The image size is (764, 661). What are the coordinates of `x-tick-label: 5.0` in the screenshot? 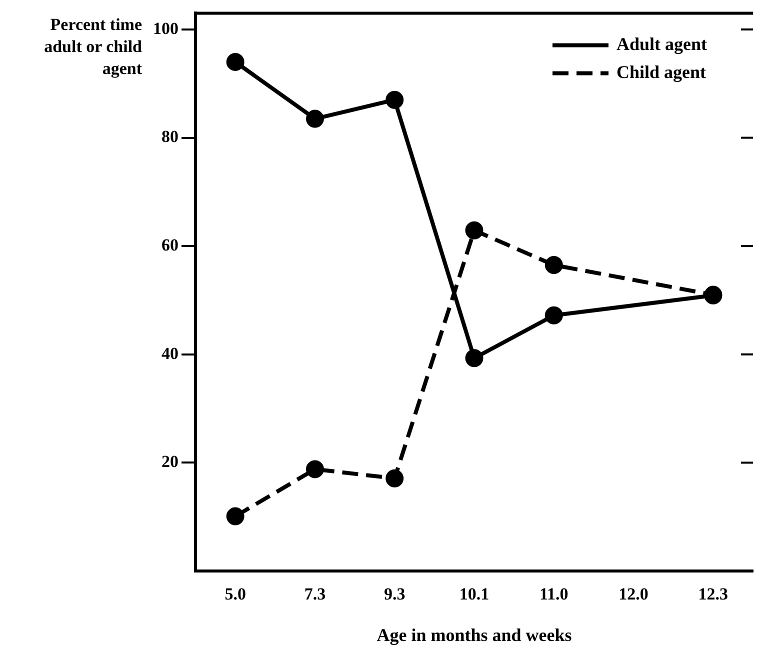 It's located at (235, 594).